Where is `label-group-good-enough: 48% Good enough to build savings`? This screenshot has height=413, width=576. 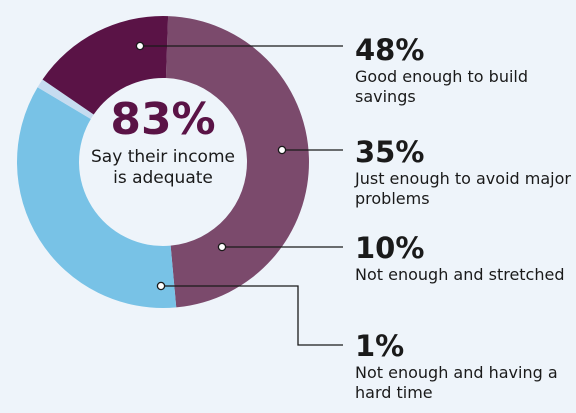 label-group-good-enough: 48% Good enough to build savings is located at coordinates (465, 70).